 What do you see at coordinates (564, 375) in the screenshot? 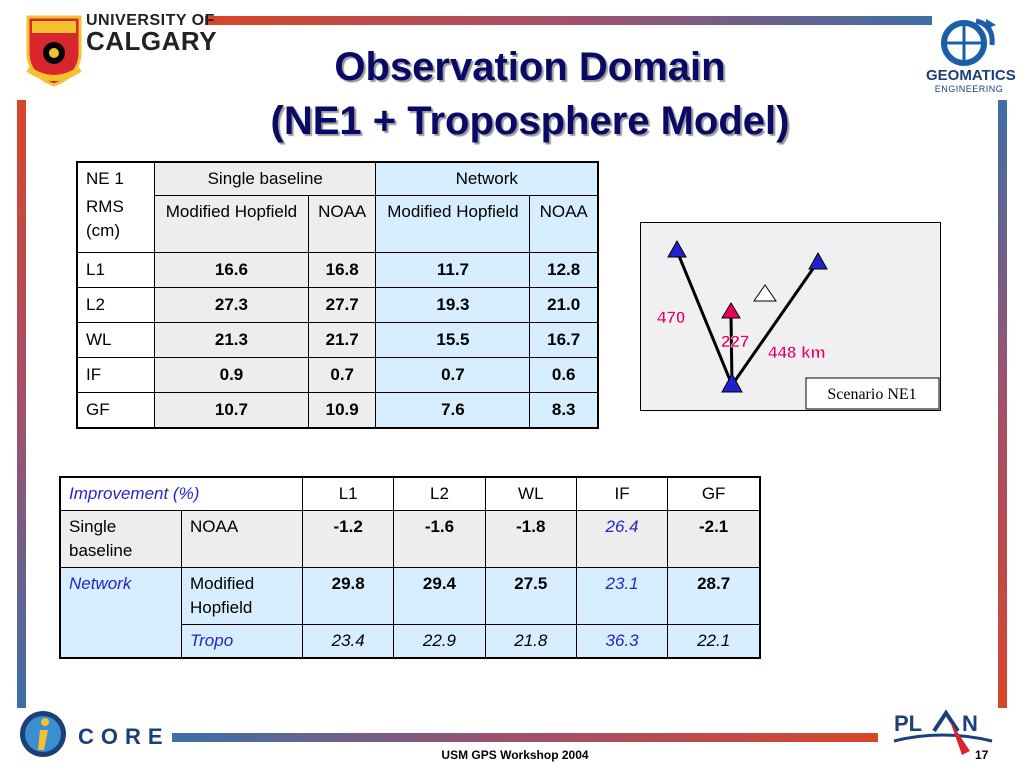
I see `cell-value: 0.6` at bounding box center [564, 375].